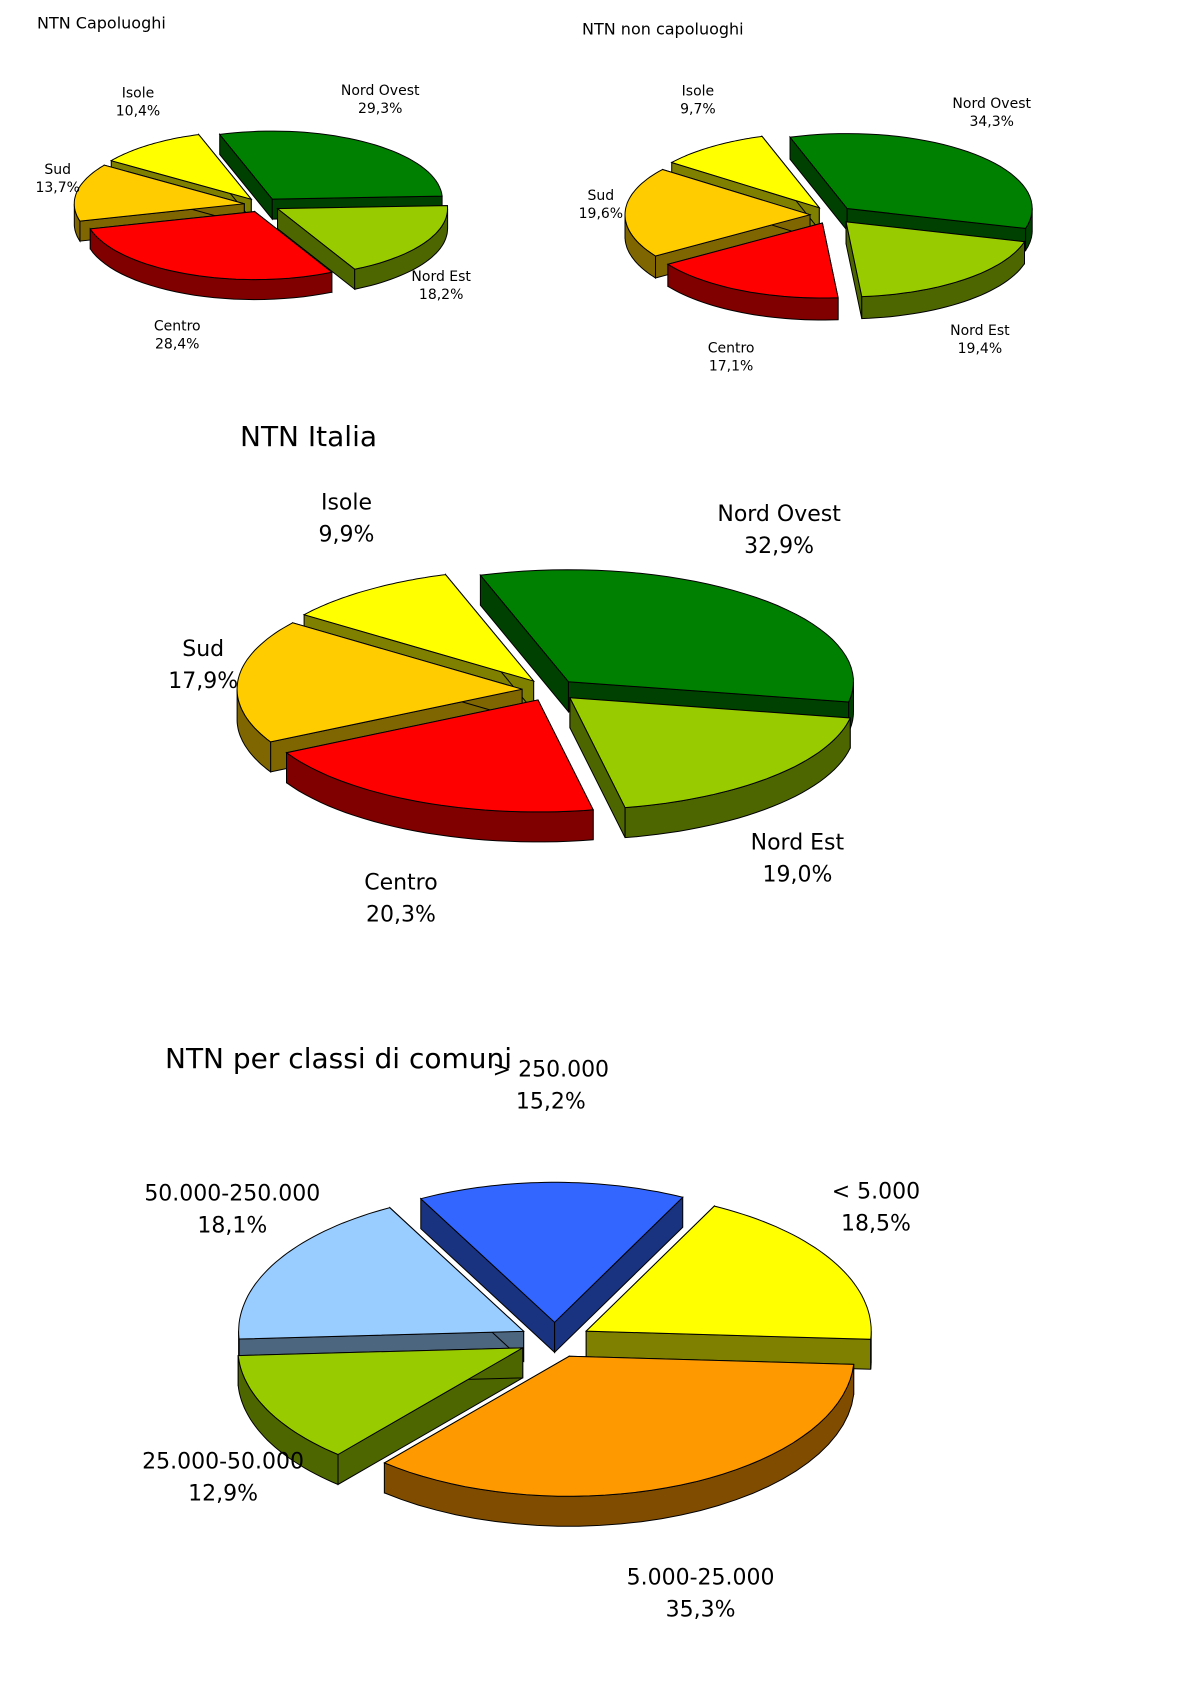 The image size is (1177, 1692). I want to click on slice-label: 5.000-25.000, so click(701, 1577).